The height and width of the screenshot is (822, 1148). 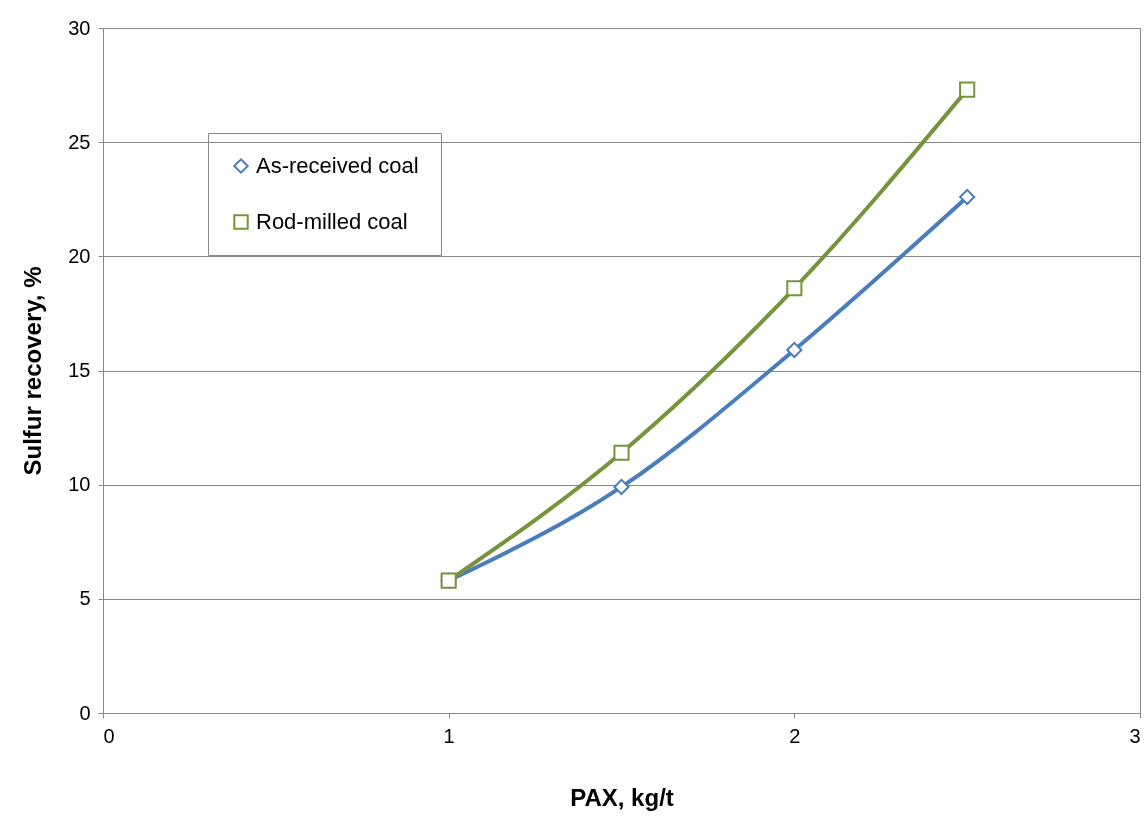 I want to click on y-tick-label: 10, so click(x=79, y=484).